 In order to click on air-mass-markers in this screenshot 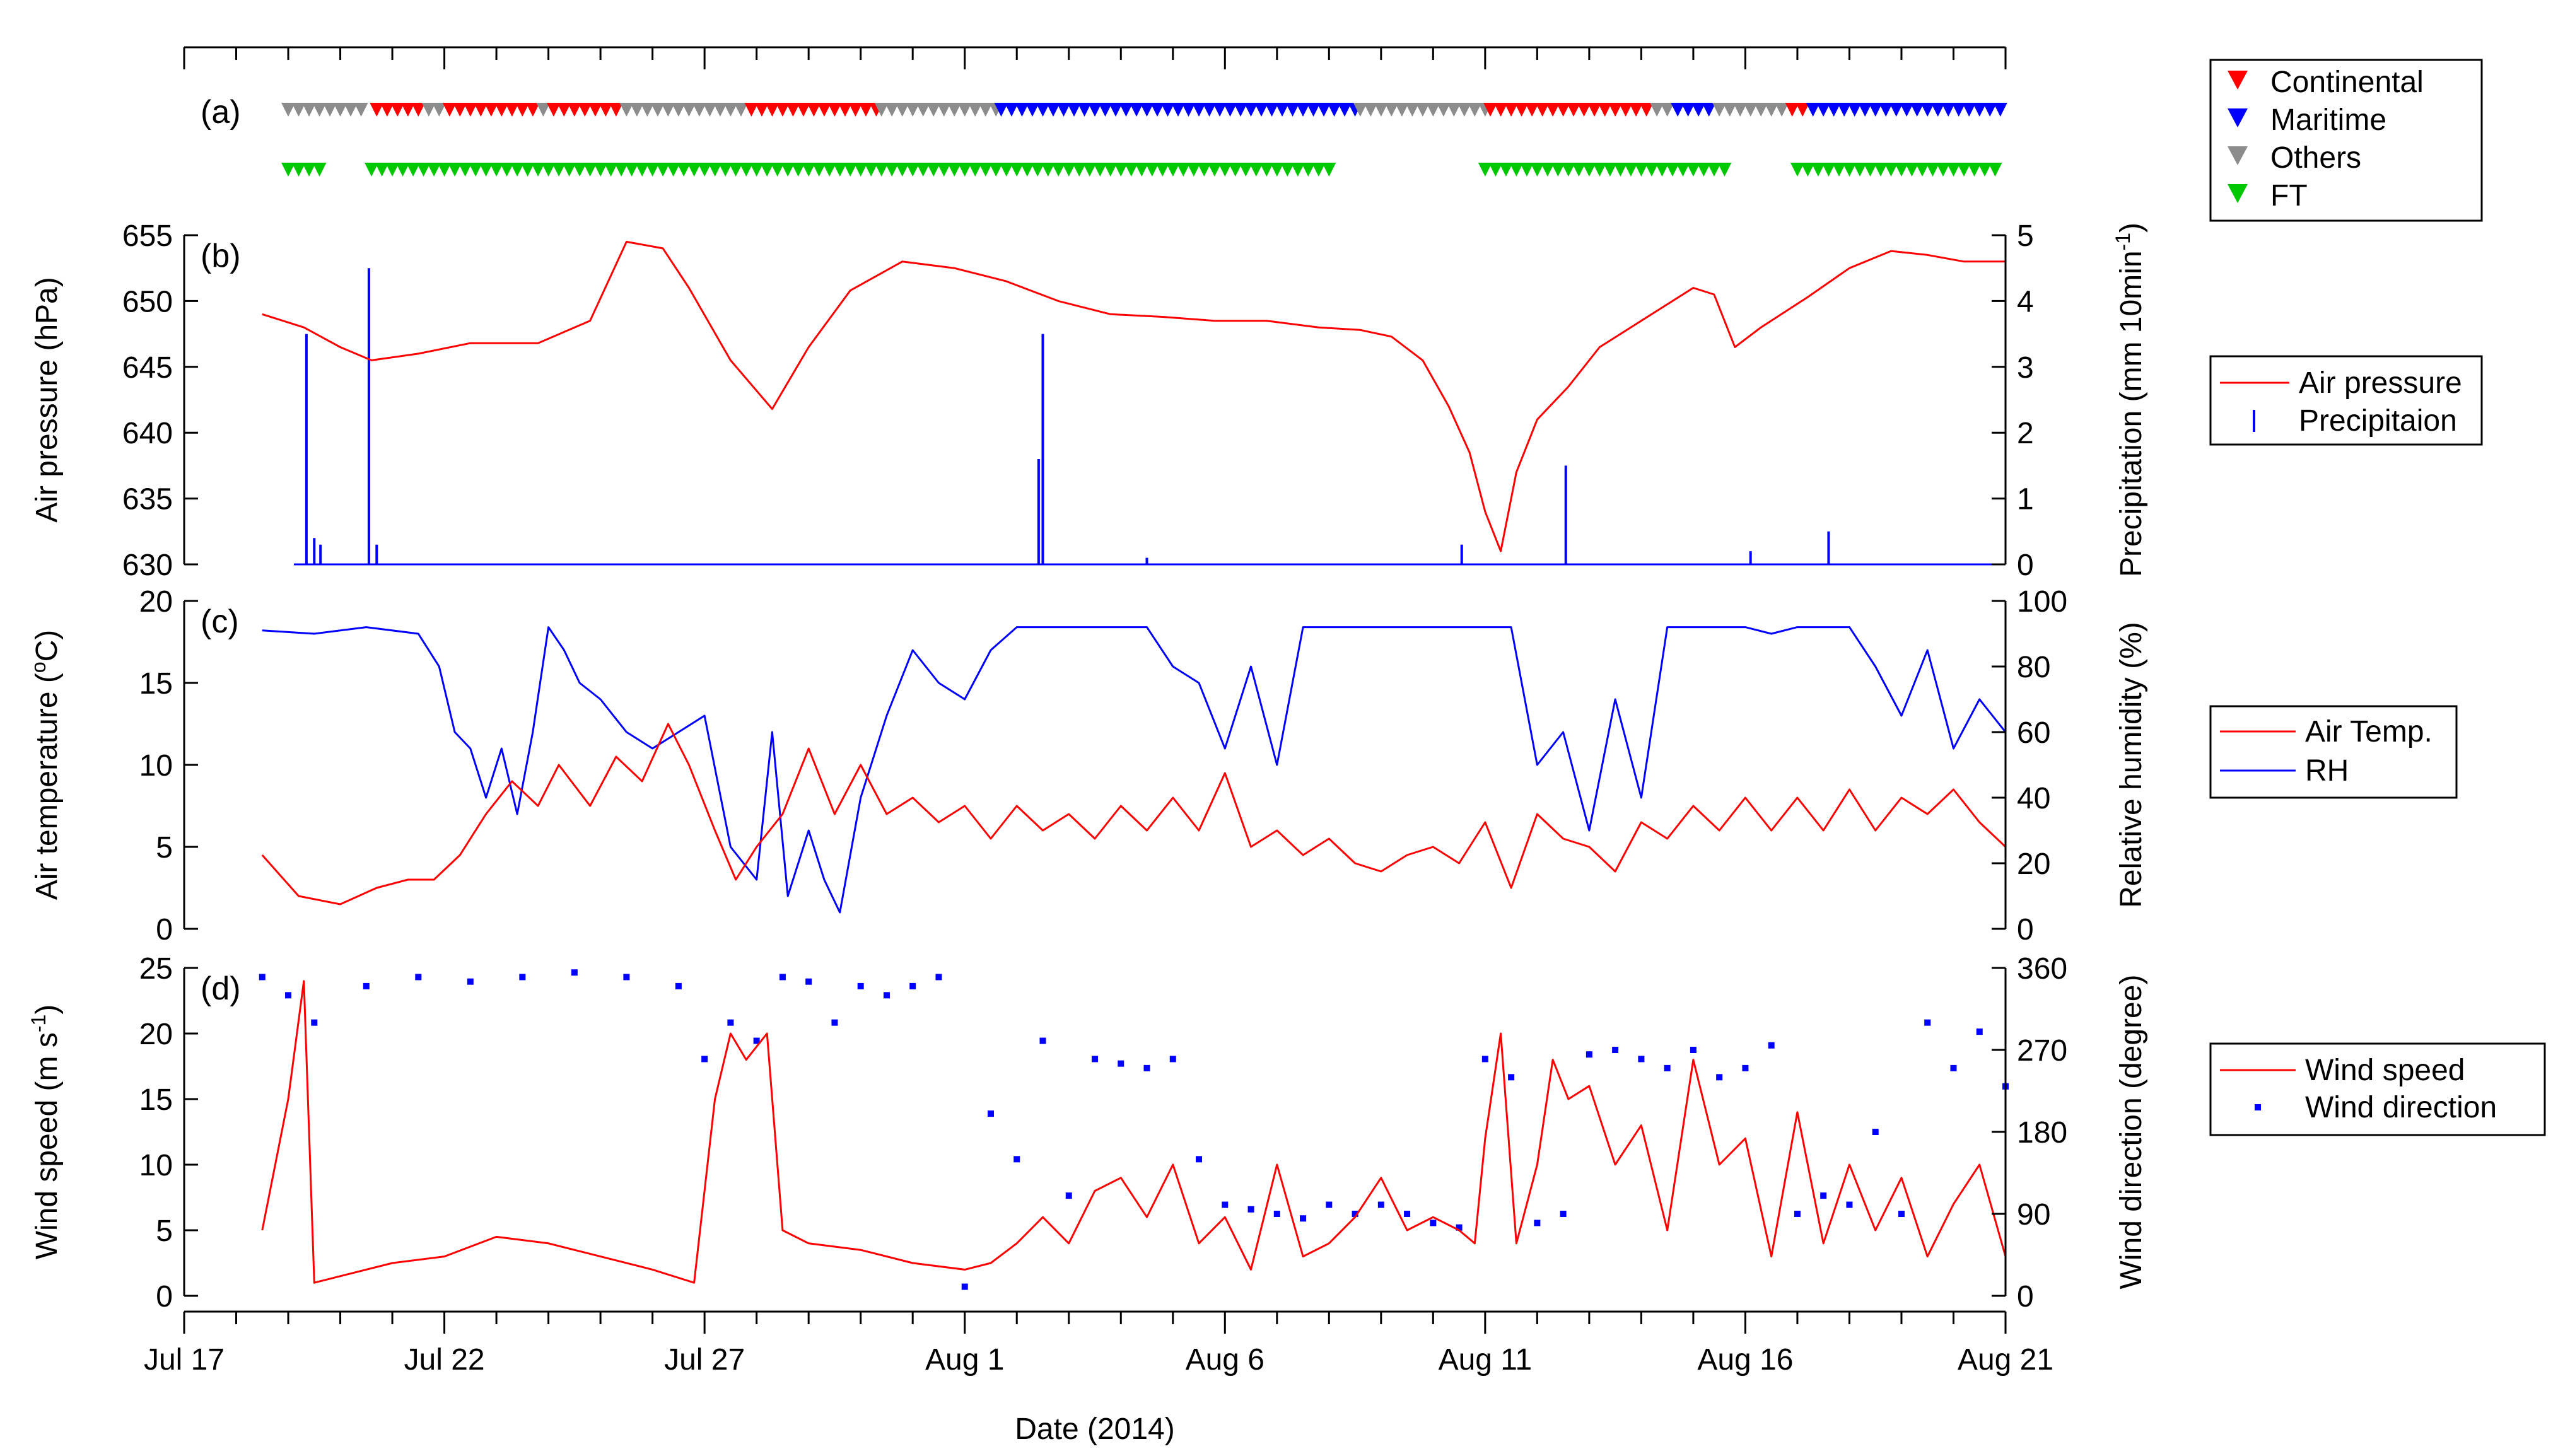, I will do `click(1144, 110)`.